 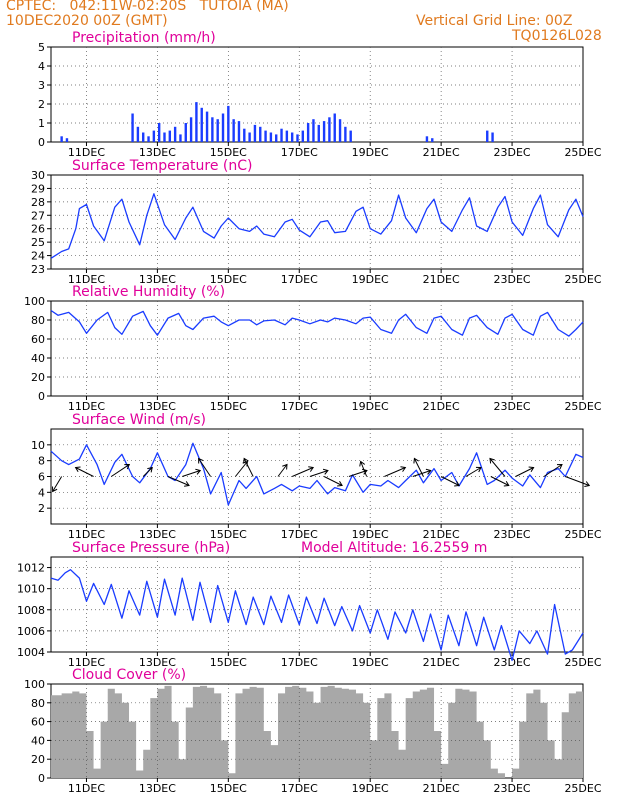 What do you see at coordinates (31, 589) in the screenshot?
I see `pres-ytick-label: 1010` at bounding box center [31, 589].